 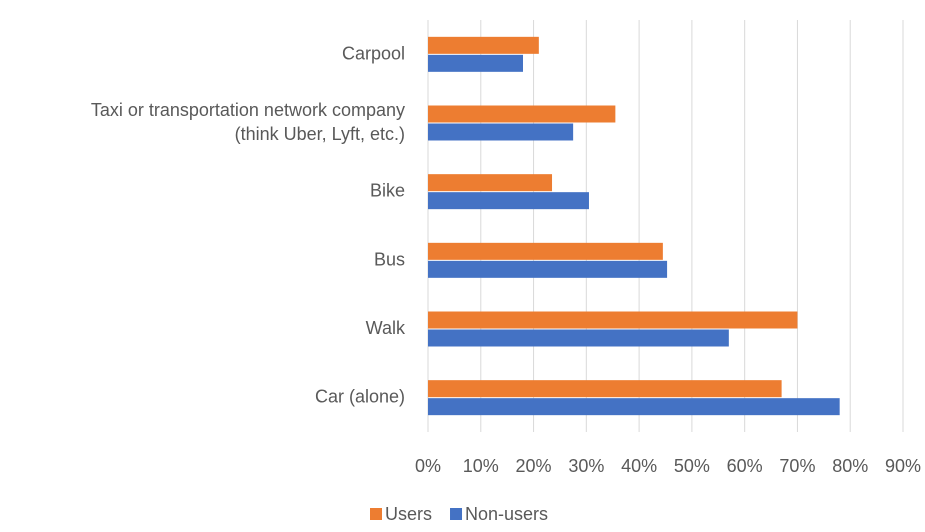 What do you see at coordinates (248, 110) in the screenshot?
I see `label-line: Taxi or transportation network company` at bounding box center [248, 110].